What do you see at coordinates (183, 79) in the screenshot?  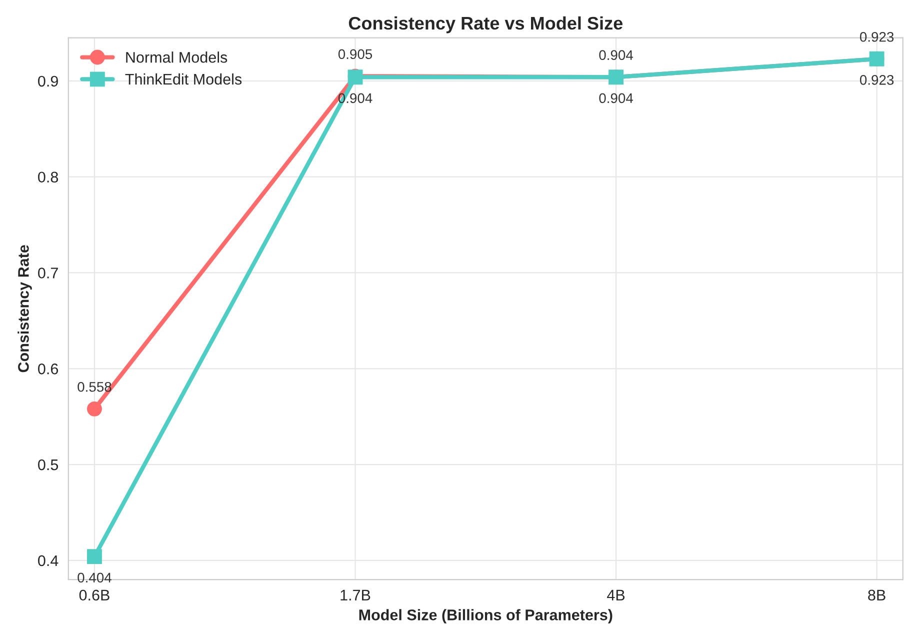 I see `legend-label: ThinkEdit Models` at bounding box center [183, 79].